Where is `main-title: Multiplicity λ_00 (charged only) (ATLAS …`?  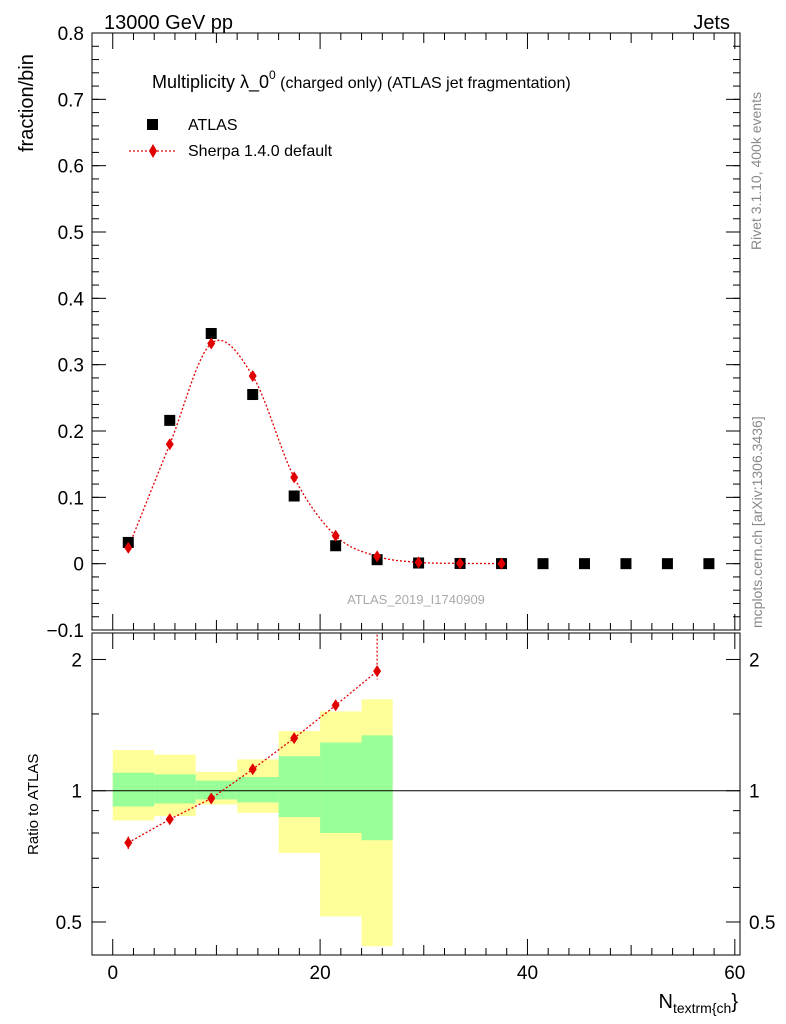
main-title: Multiplicity λ_00 (charged only) (ATLAS … is located at coordinates (361, 80).